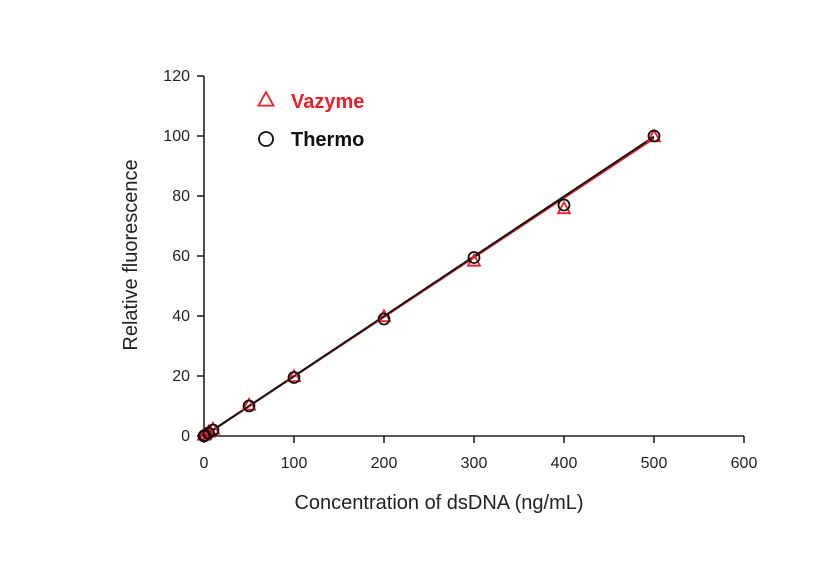 This screenshot has height=561, width=833. Describe the element at coordinates (181, 196) in the screenshot. I see `y-tick-label: 80` at that location.